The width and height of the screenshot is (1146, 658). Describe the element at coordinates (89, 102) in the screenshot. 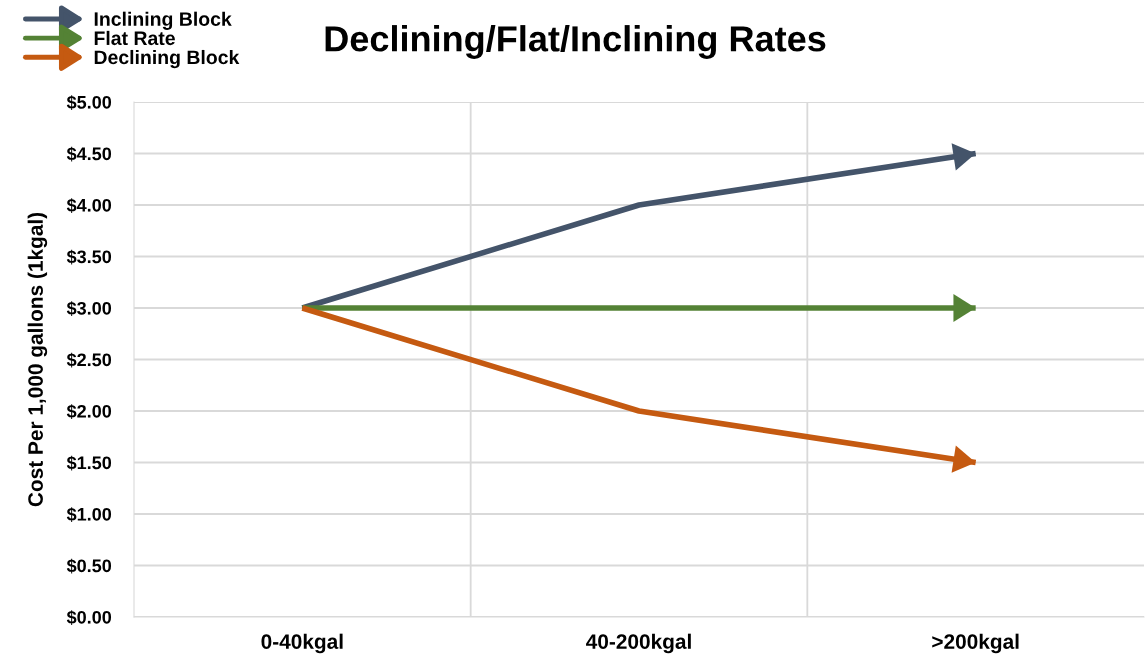

I see `y-tick-label: $5.00` at that location.